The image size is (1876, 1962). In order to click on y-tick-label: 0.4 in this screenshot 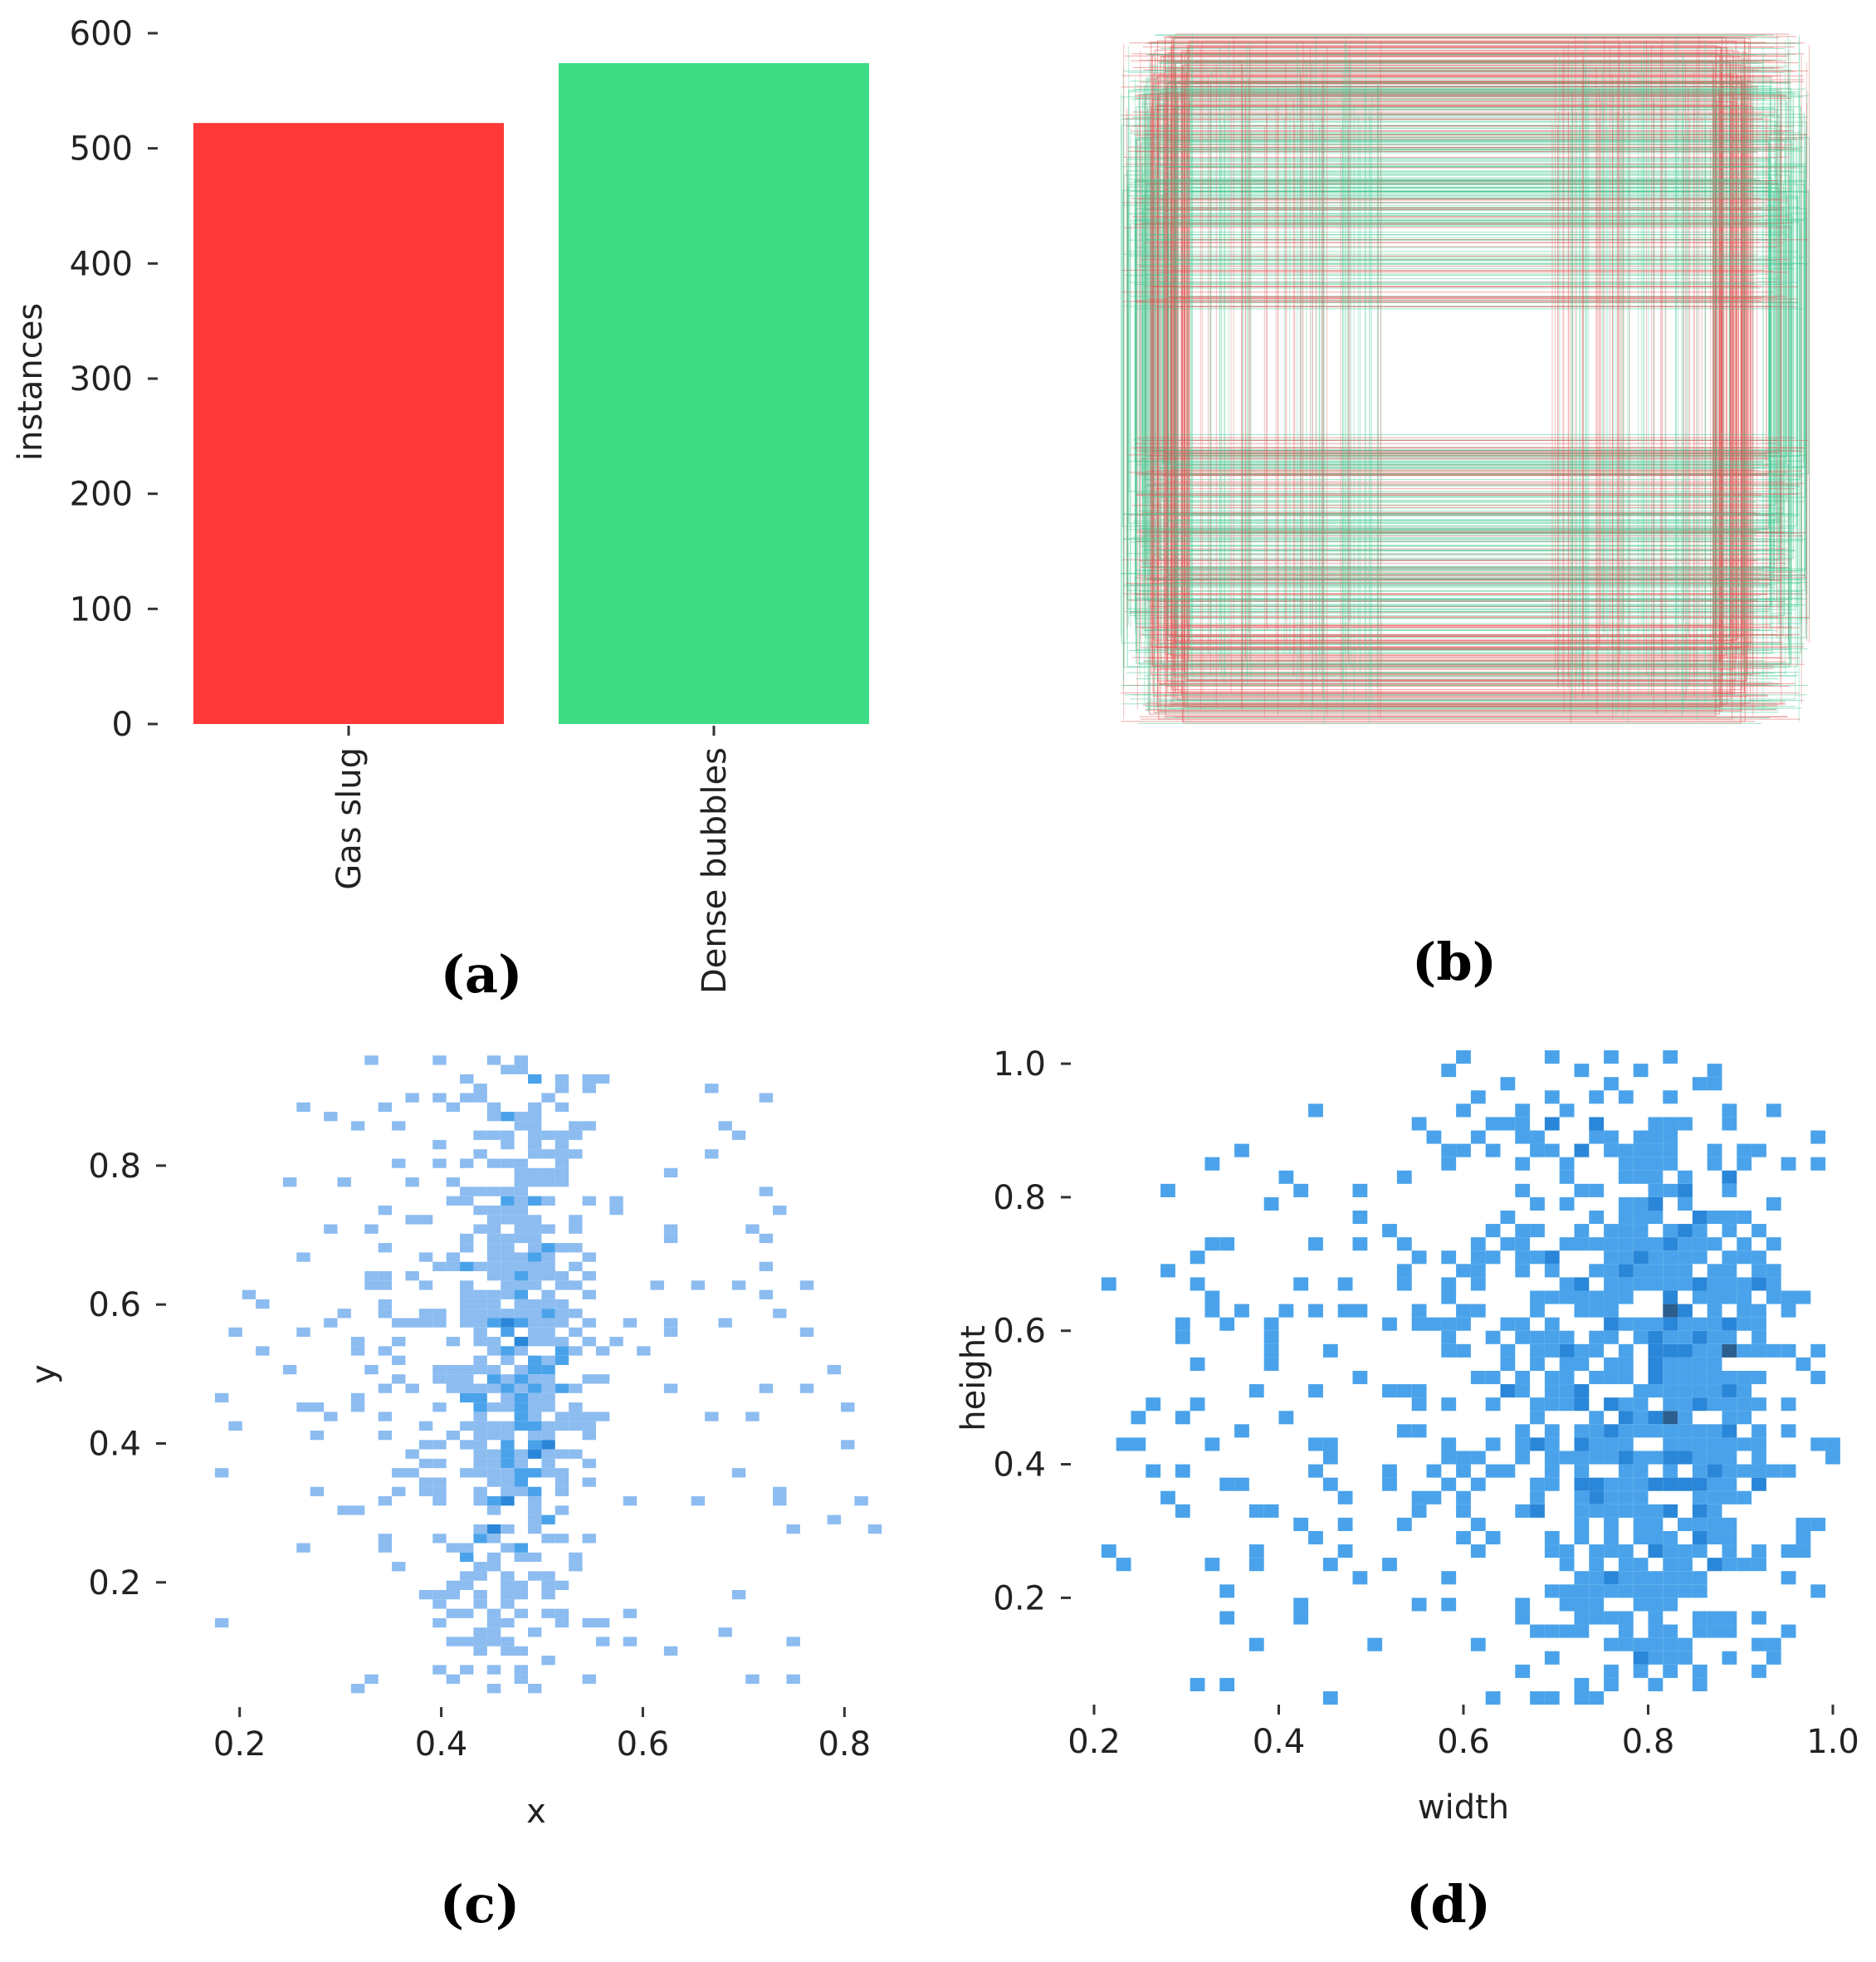, I will do `click(114, 1444)`.